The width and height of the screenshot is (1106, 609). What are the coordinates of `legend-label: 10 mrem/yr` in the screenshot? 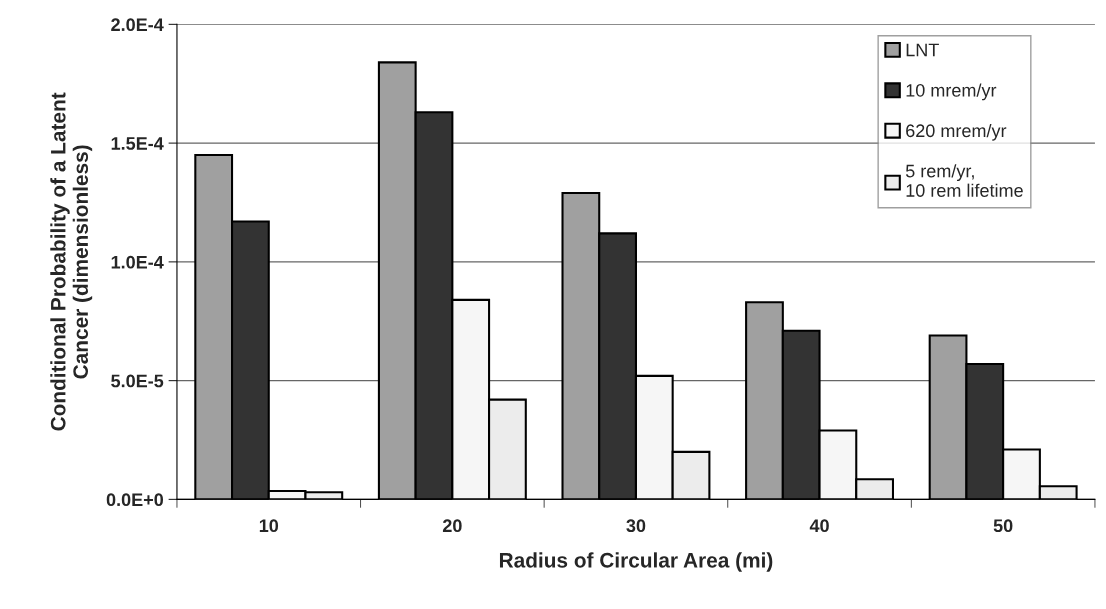 It's located at (951, 92).